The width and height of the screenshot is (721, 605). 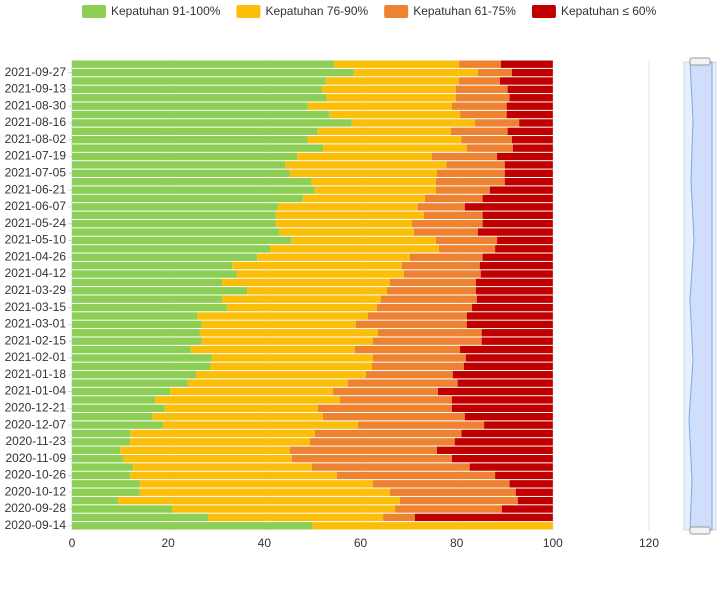 What do you see at coordinates (36, 424) in the screenshot?
I see `y-tick-label: 2020-12-07` at bounding box center [36, 424].